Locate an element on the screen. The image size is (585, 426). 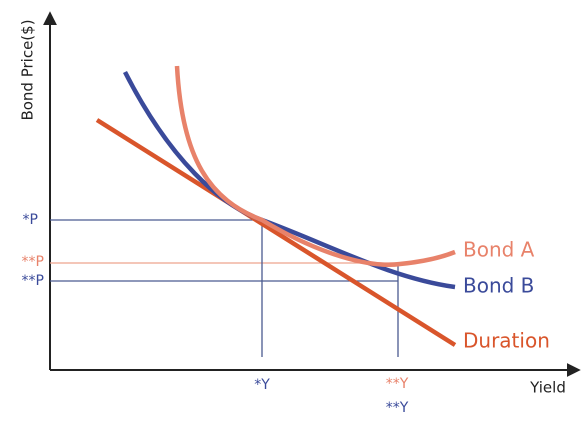
y-axis-label: Bond Price($) is located at coordinates (28, 69).